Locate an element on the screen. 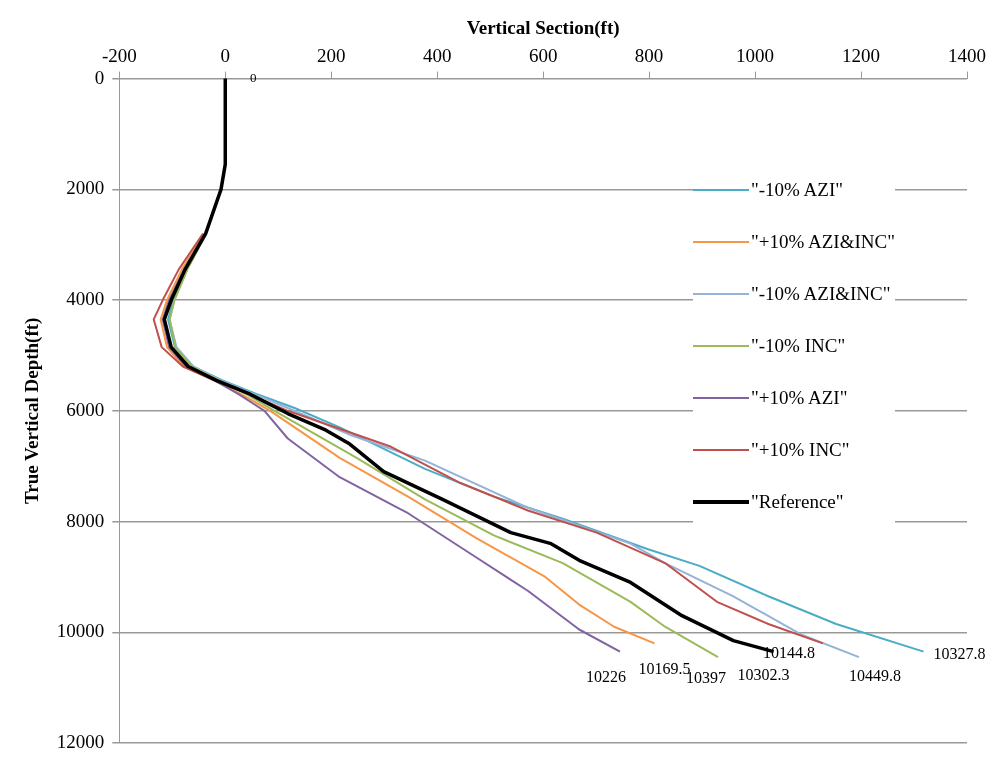  legend-label: "-10% INC" is located at coordinates (798, 346).